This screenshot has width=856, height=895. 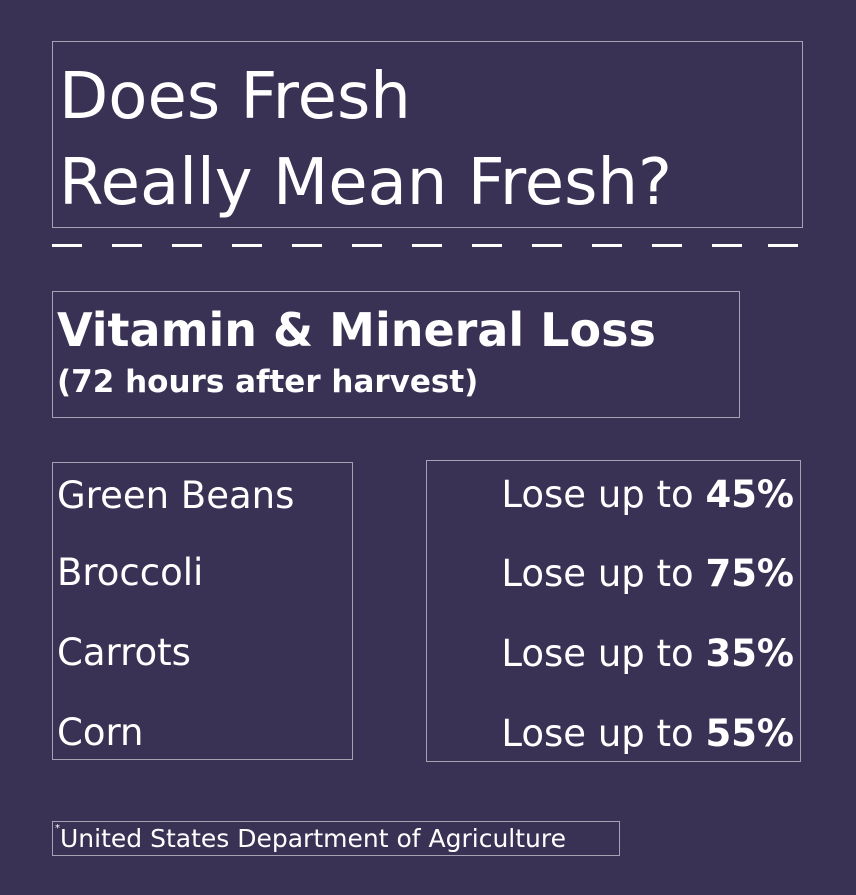 I want to click on vegetable-name: Green Beans, so click(x=176, y=495).